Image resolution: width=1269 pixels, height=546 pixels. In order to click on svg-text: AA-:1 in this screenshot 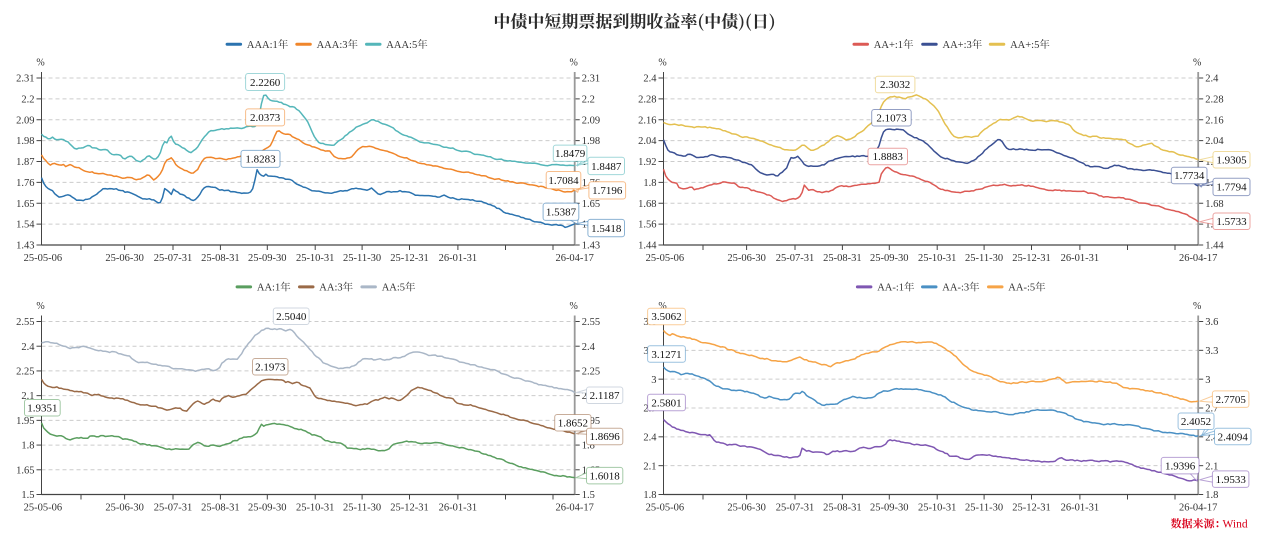, I will do `click(890, 288)`.